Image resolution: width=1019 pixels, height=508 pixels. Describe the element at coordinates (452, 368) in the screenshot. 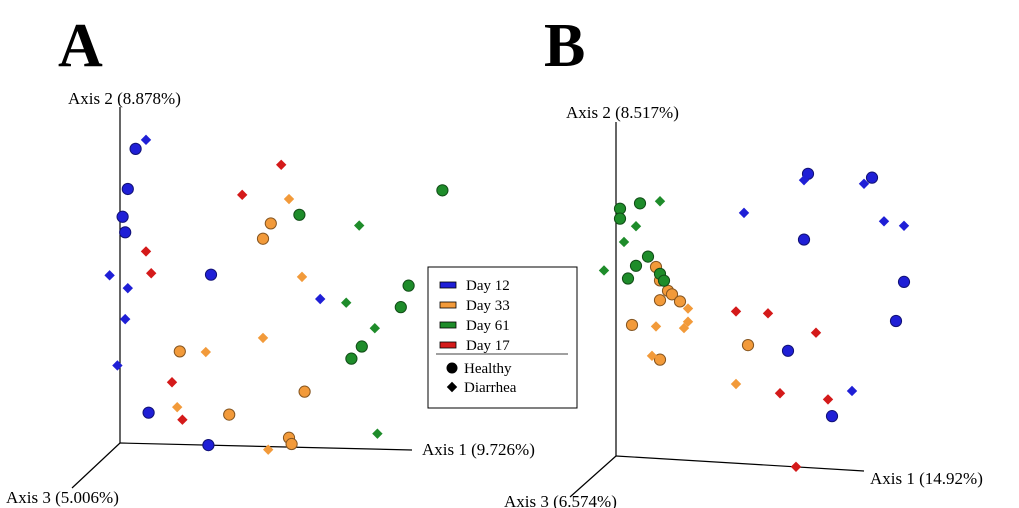

I see `legend-circle-icon` at that location.